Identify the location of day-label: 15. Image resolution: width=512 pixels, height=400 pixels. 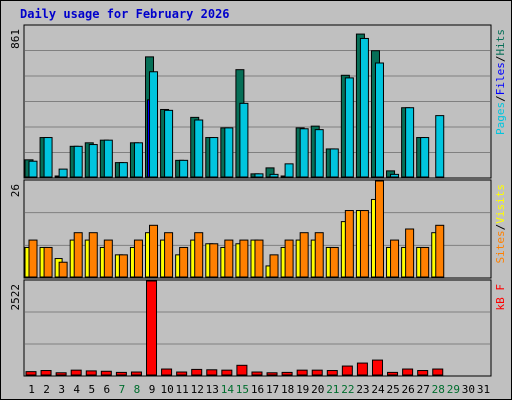
(242, 389).